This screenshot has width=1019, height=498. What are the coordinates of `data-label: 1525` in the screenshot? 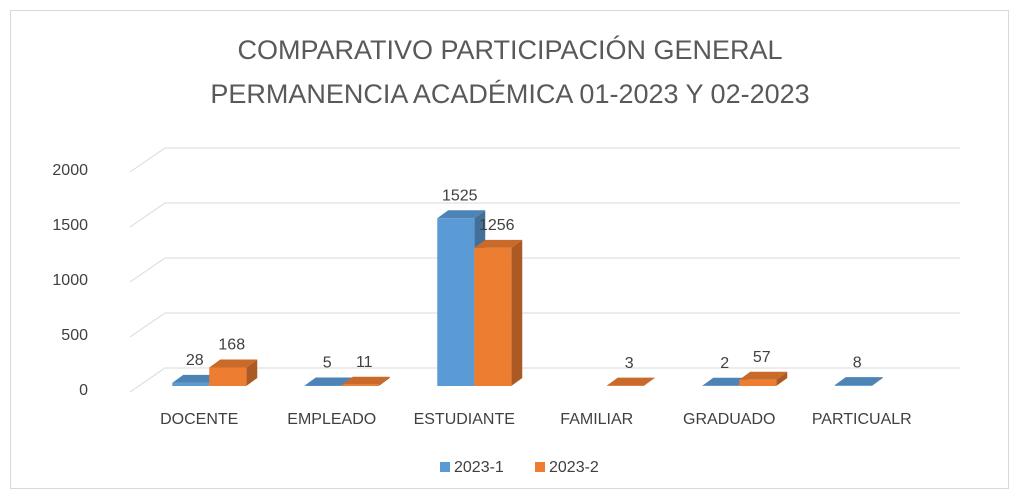 It's located at (460, 195).